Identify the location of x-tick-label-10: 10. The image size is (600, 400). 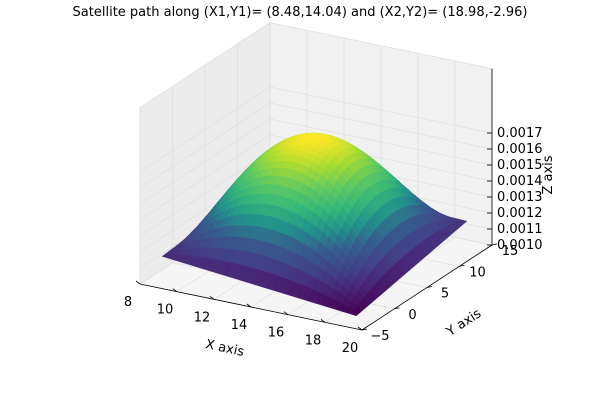
(165, 310).